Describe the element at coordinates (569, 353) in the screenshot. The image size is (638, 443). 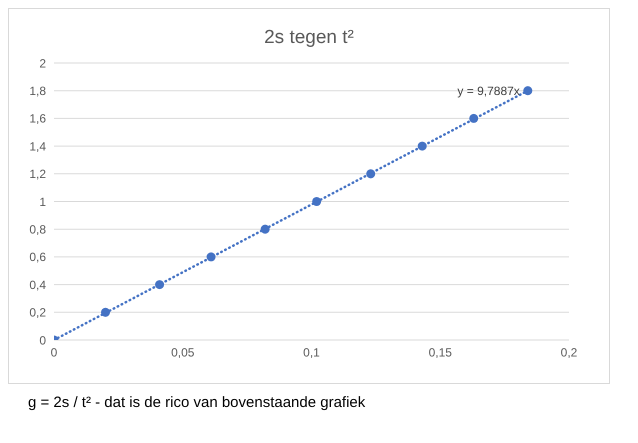
I see `x-tick-label: 0,2` at that location.